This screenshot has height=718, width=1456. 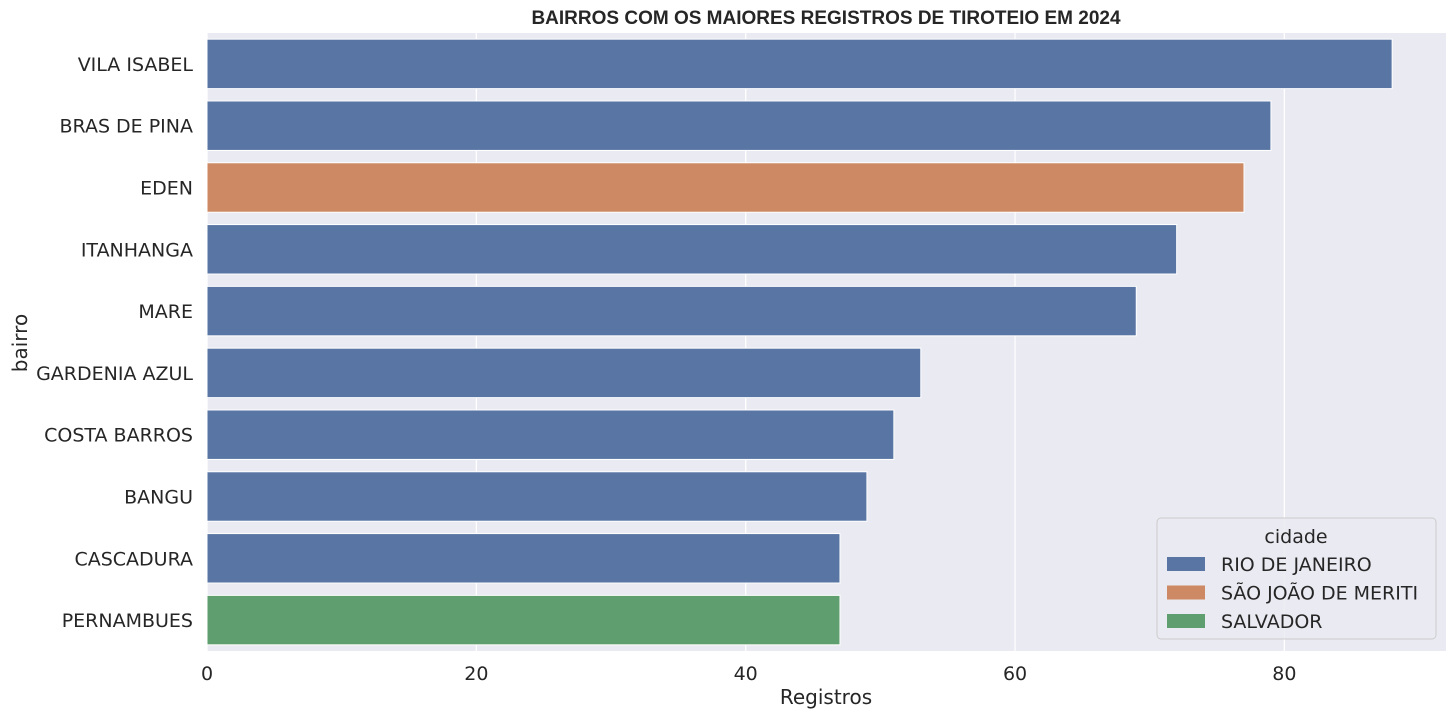 I want to click on y-tick-label: CASCADURA, so click(x=133, y=559).